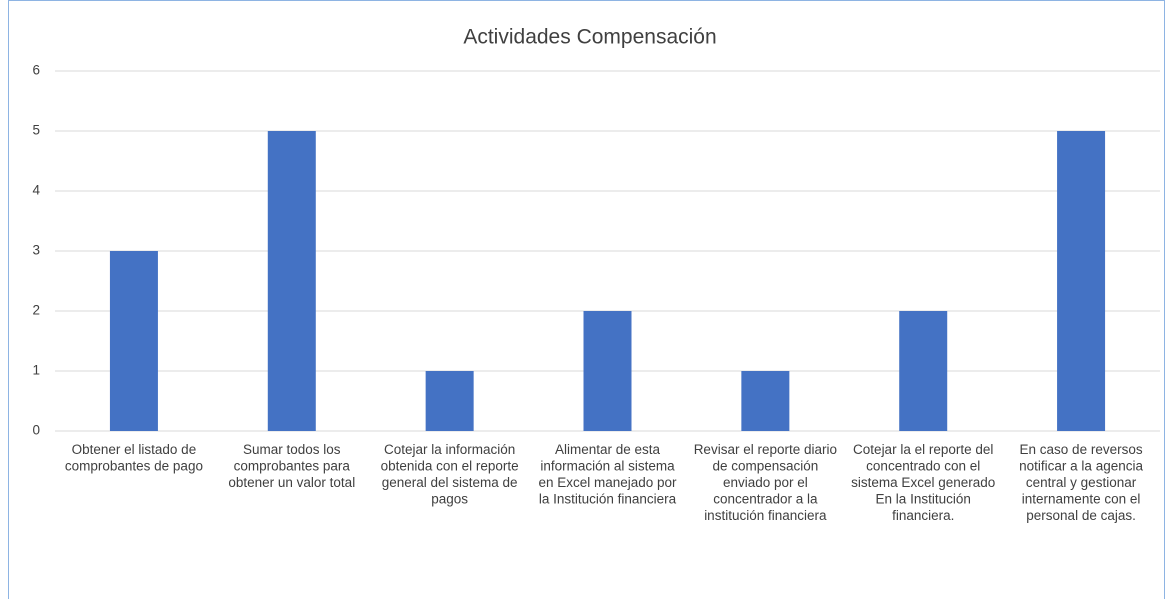  I want to click on y-tick-label: 5, so click(36, 130).